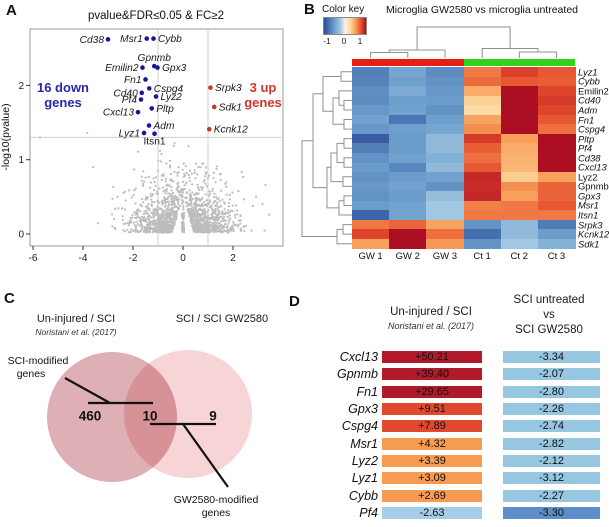 The width and height of the screenshot is (609, 527). I want to click on table-value-gw2580: -2.80, so click(551, 391).